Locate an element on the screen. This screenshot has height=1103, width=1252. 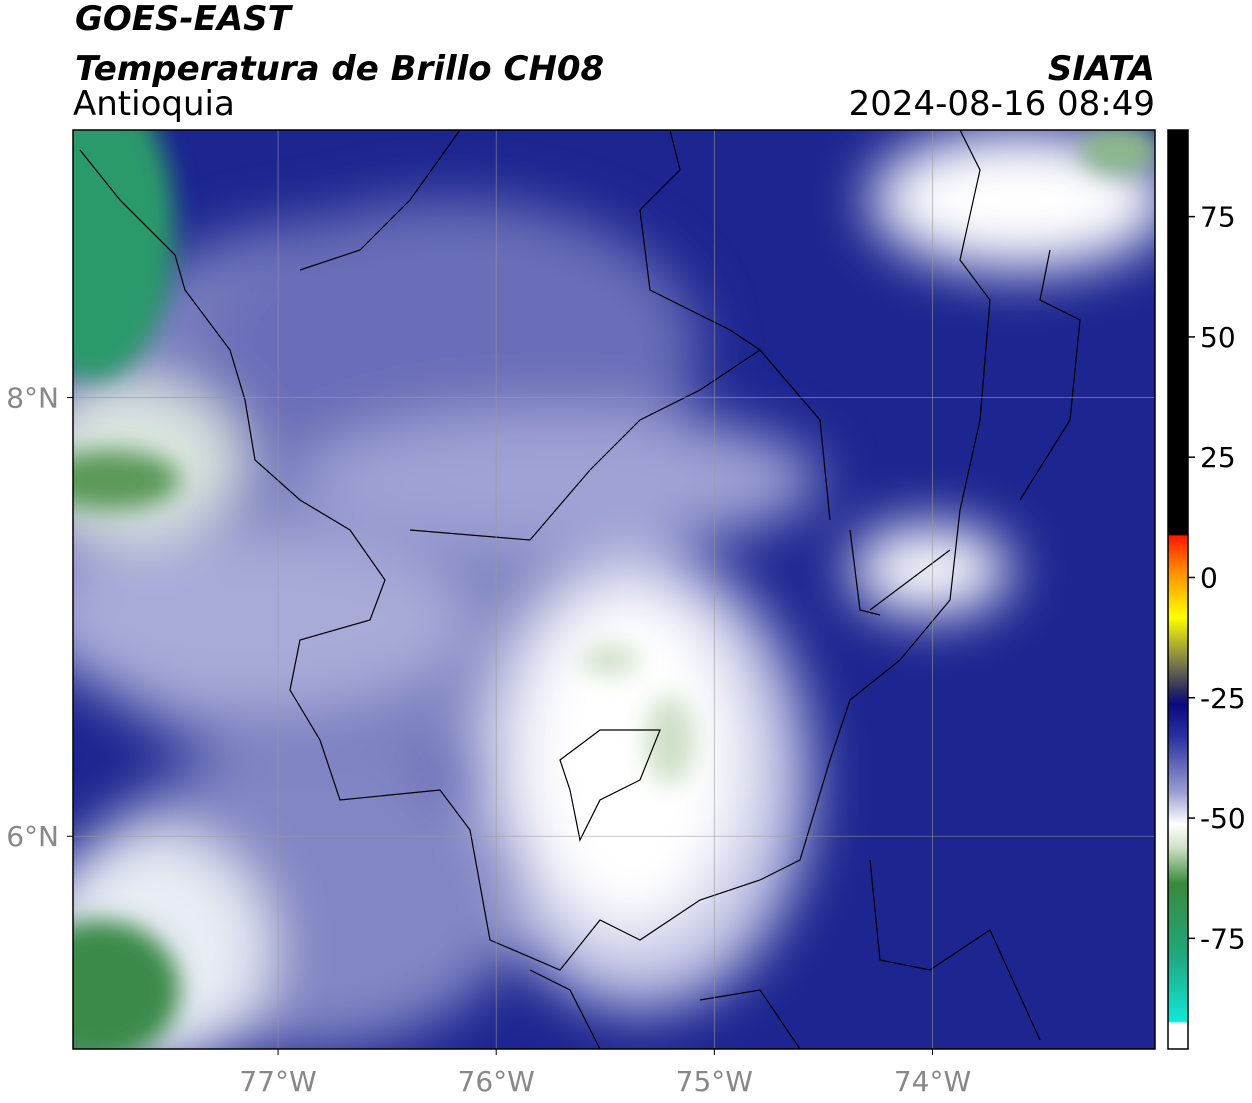
y-tick-label: 6°N is located at coordinates (32, 836).